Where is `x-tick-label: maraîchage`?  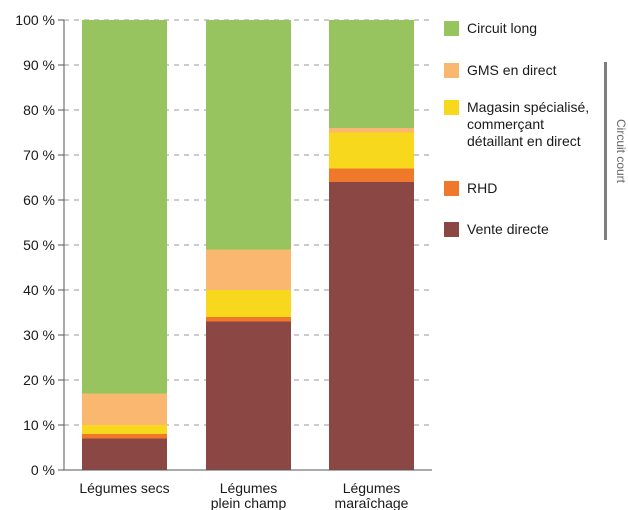 x-tick-label: maraîchage is located at coordinates (372, 502).